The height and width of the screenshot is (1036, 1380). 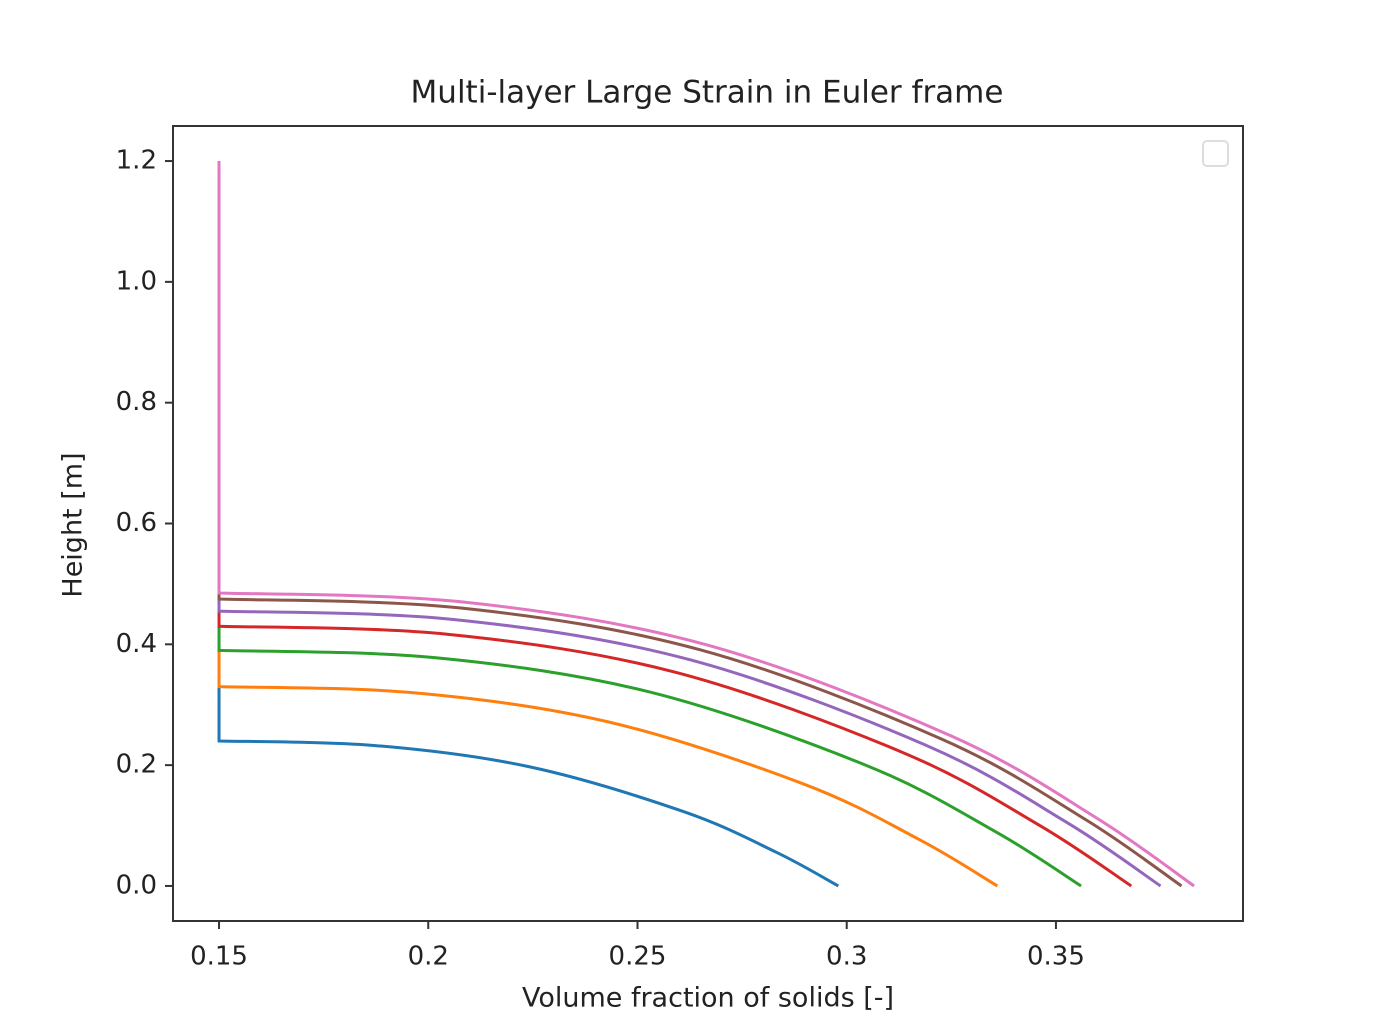 What do you see at coordinates (638, 957) in the screenshot?
I see `x-tick-label: 0.25` at bounding box center [638, 957].